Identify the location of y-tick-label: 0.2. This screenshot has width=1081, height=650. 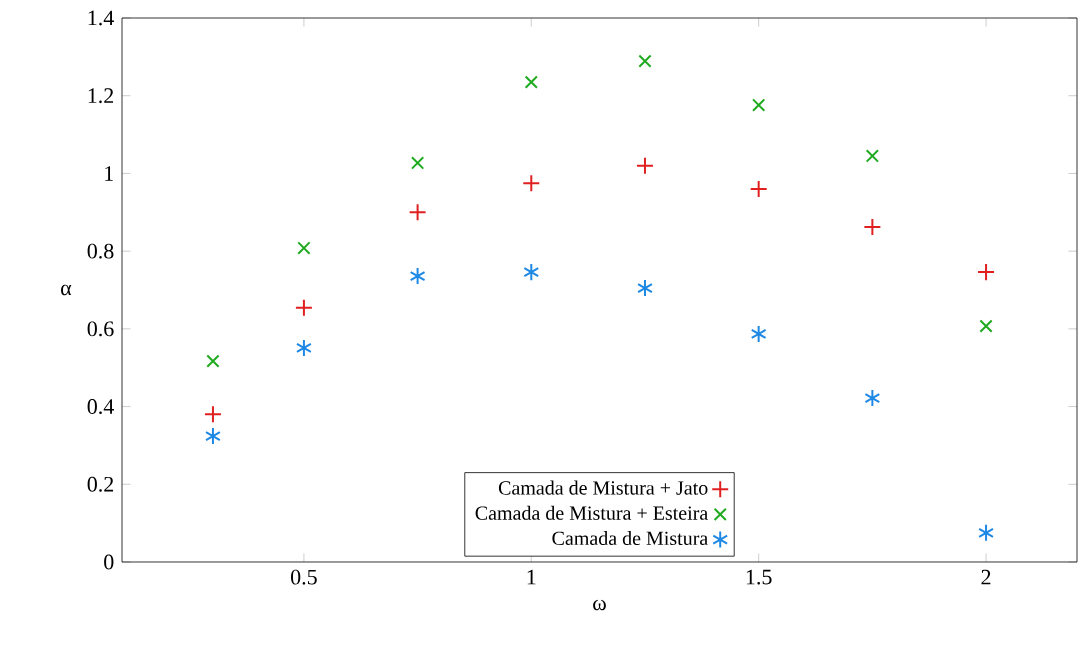
(100, 484).